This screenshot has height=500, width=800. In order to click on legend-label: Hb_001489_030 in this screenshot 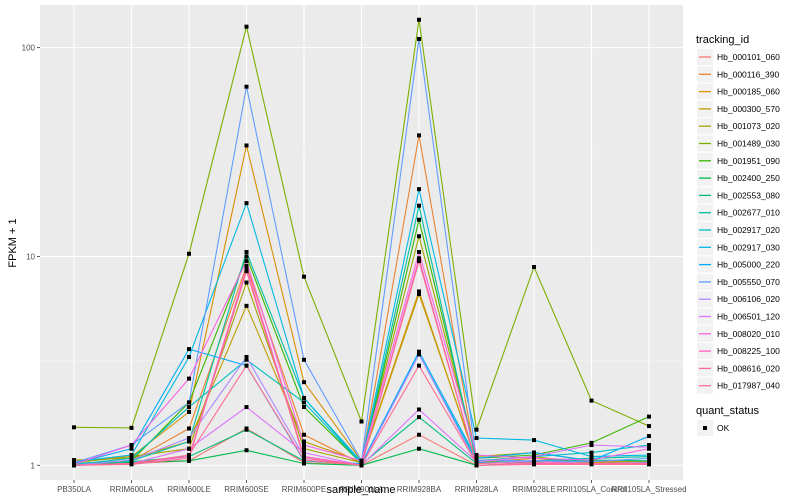, I will do `click(748, 144)`.